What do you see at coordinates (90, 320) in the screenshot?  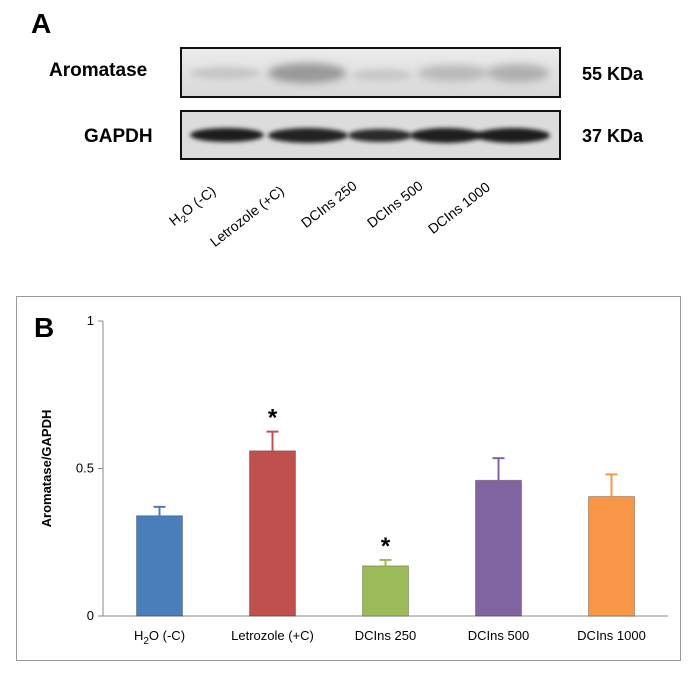 I see `y-tick-label: 1` at bounding box center [90, 320].